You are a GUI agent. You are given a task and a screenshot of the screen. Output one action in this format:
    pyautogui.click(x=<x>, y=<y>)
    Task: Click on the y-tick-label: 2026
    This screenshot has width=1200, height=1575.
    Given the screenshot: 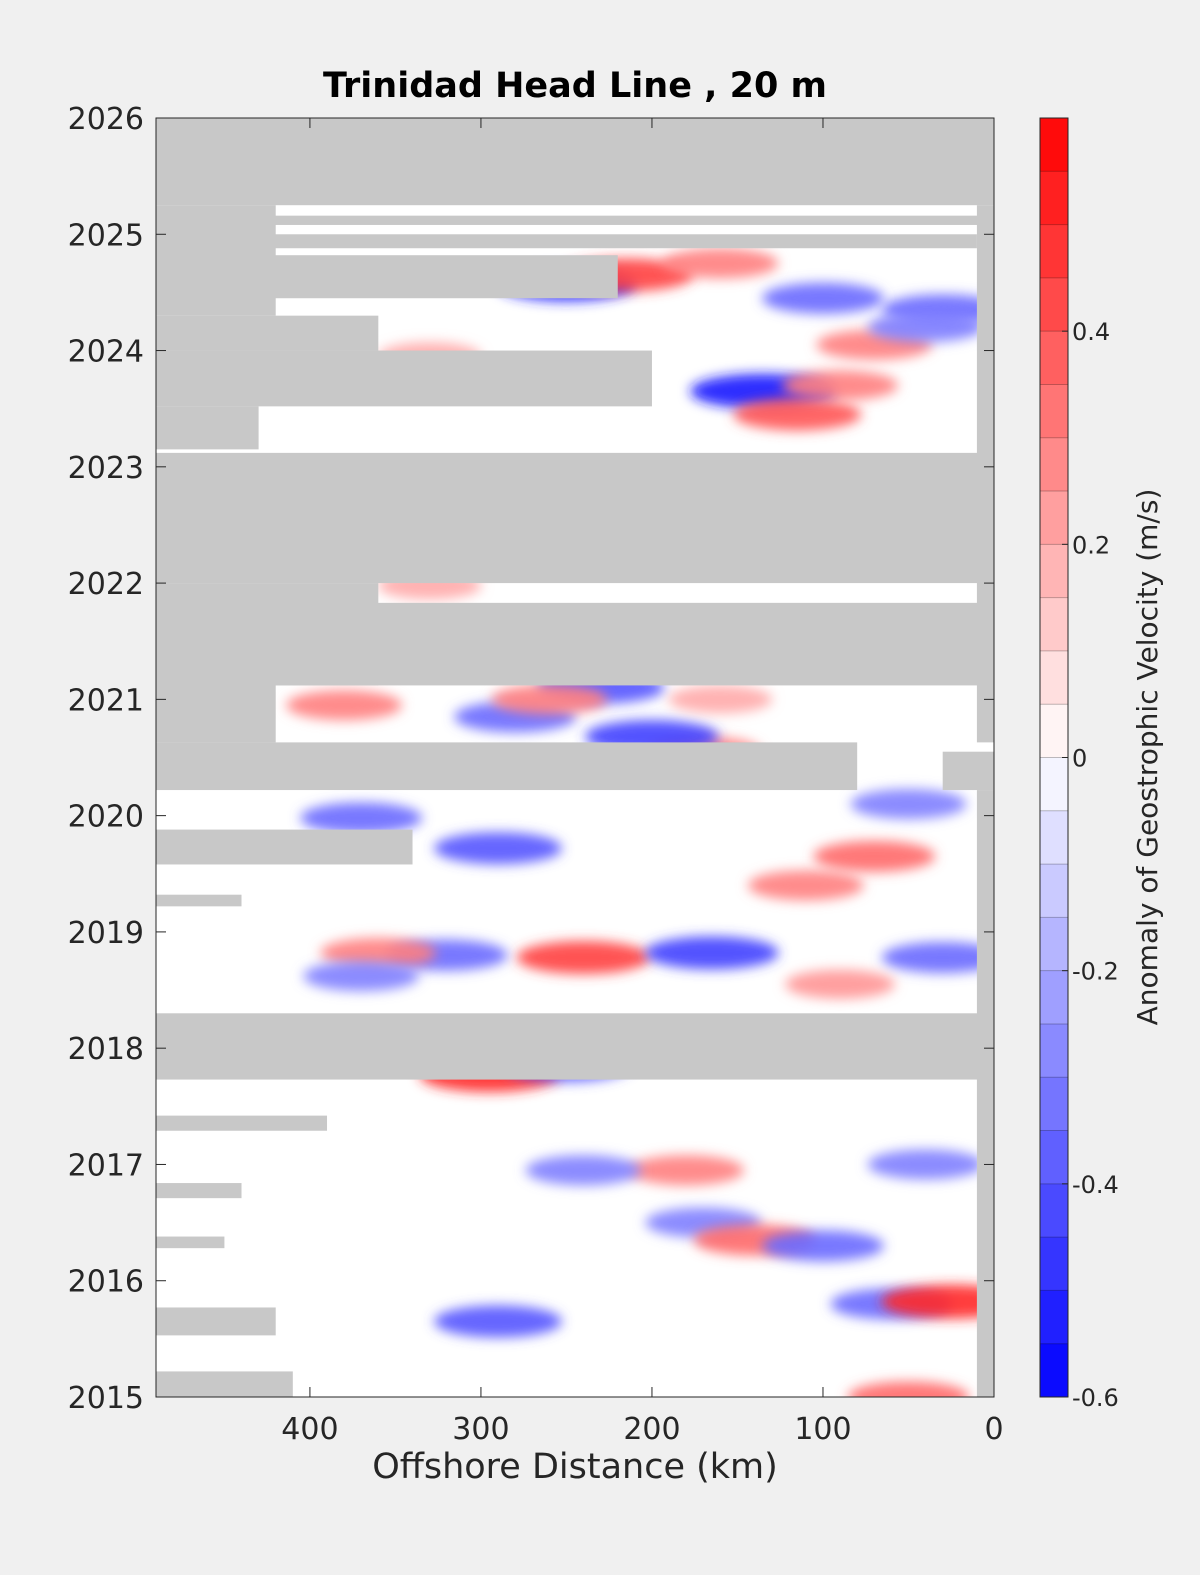 What is the action you would take?
    pyautogui.click(x=106, y=119)
    